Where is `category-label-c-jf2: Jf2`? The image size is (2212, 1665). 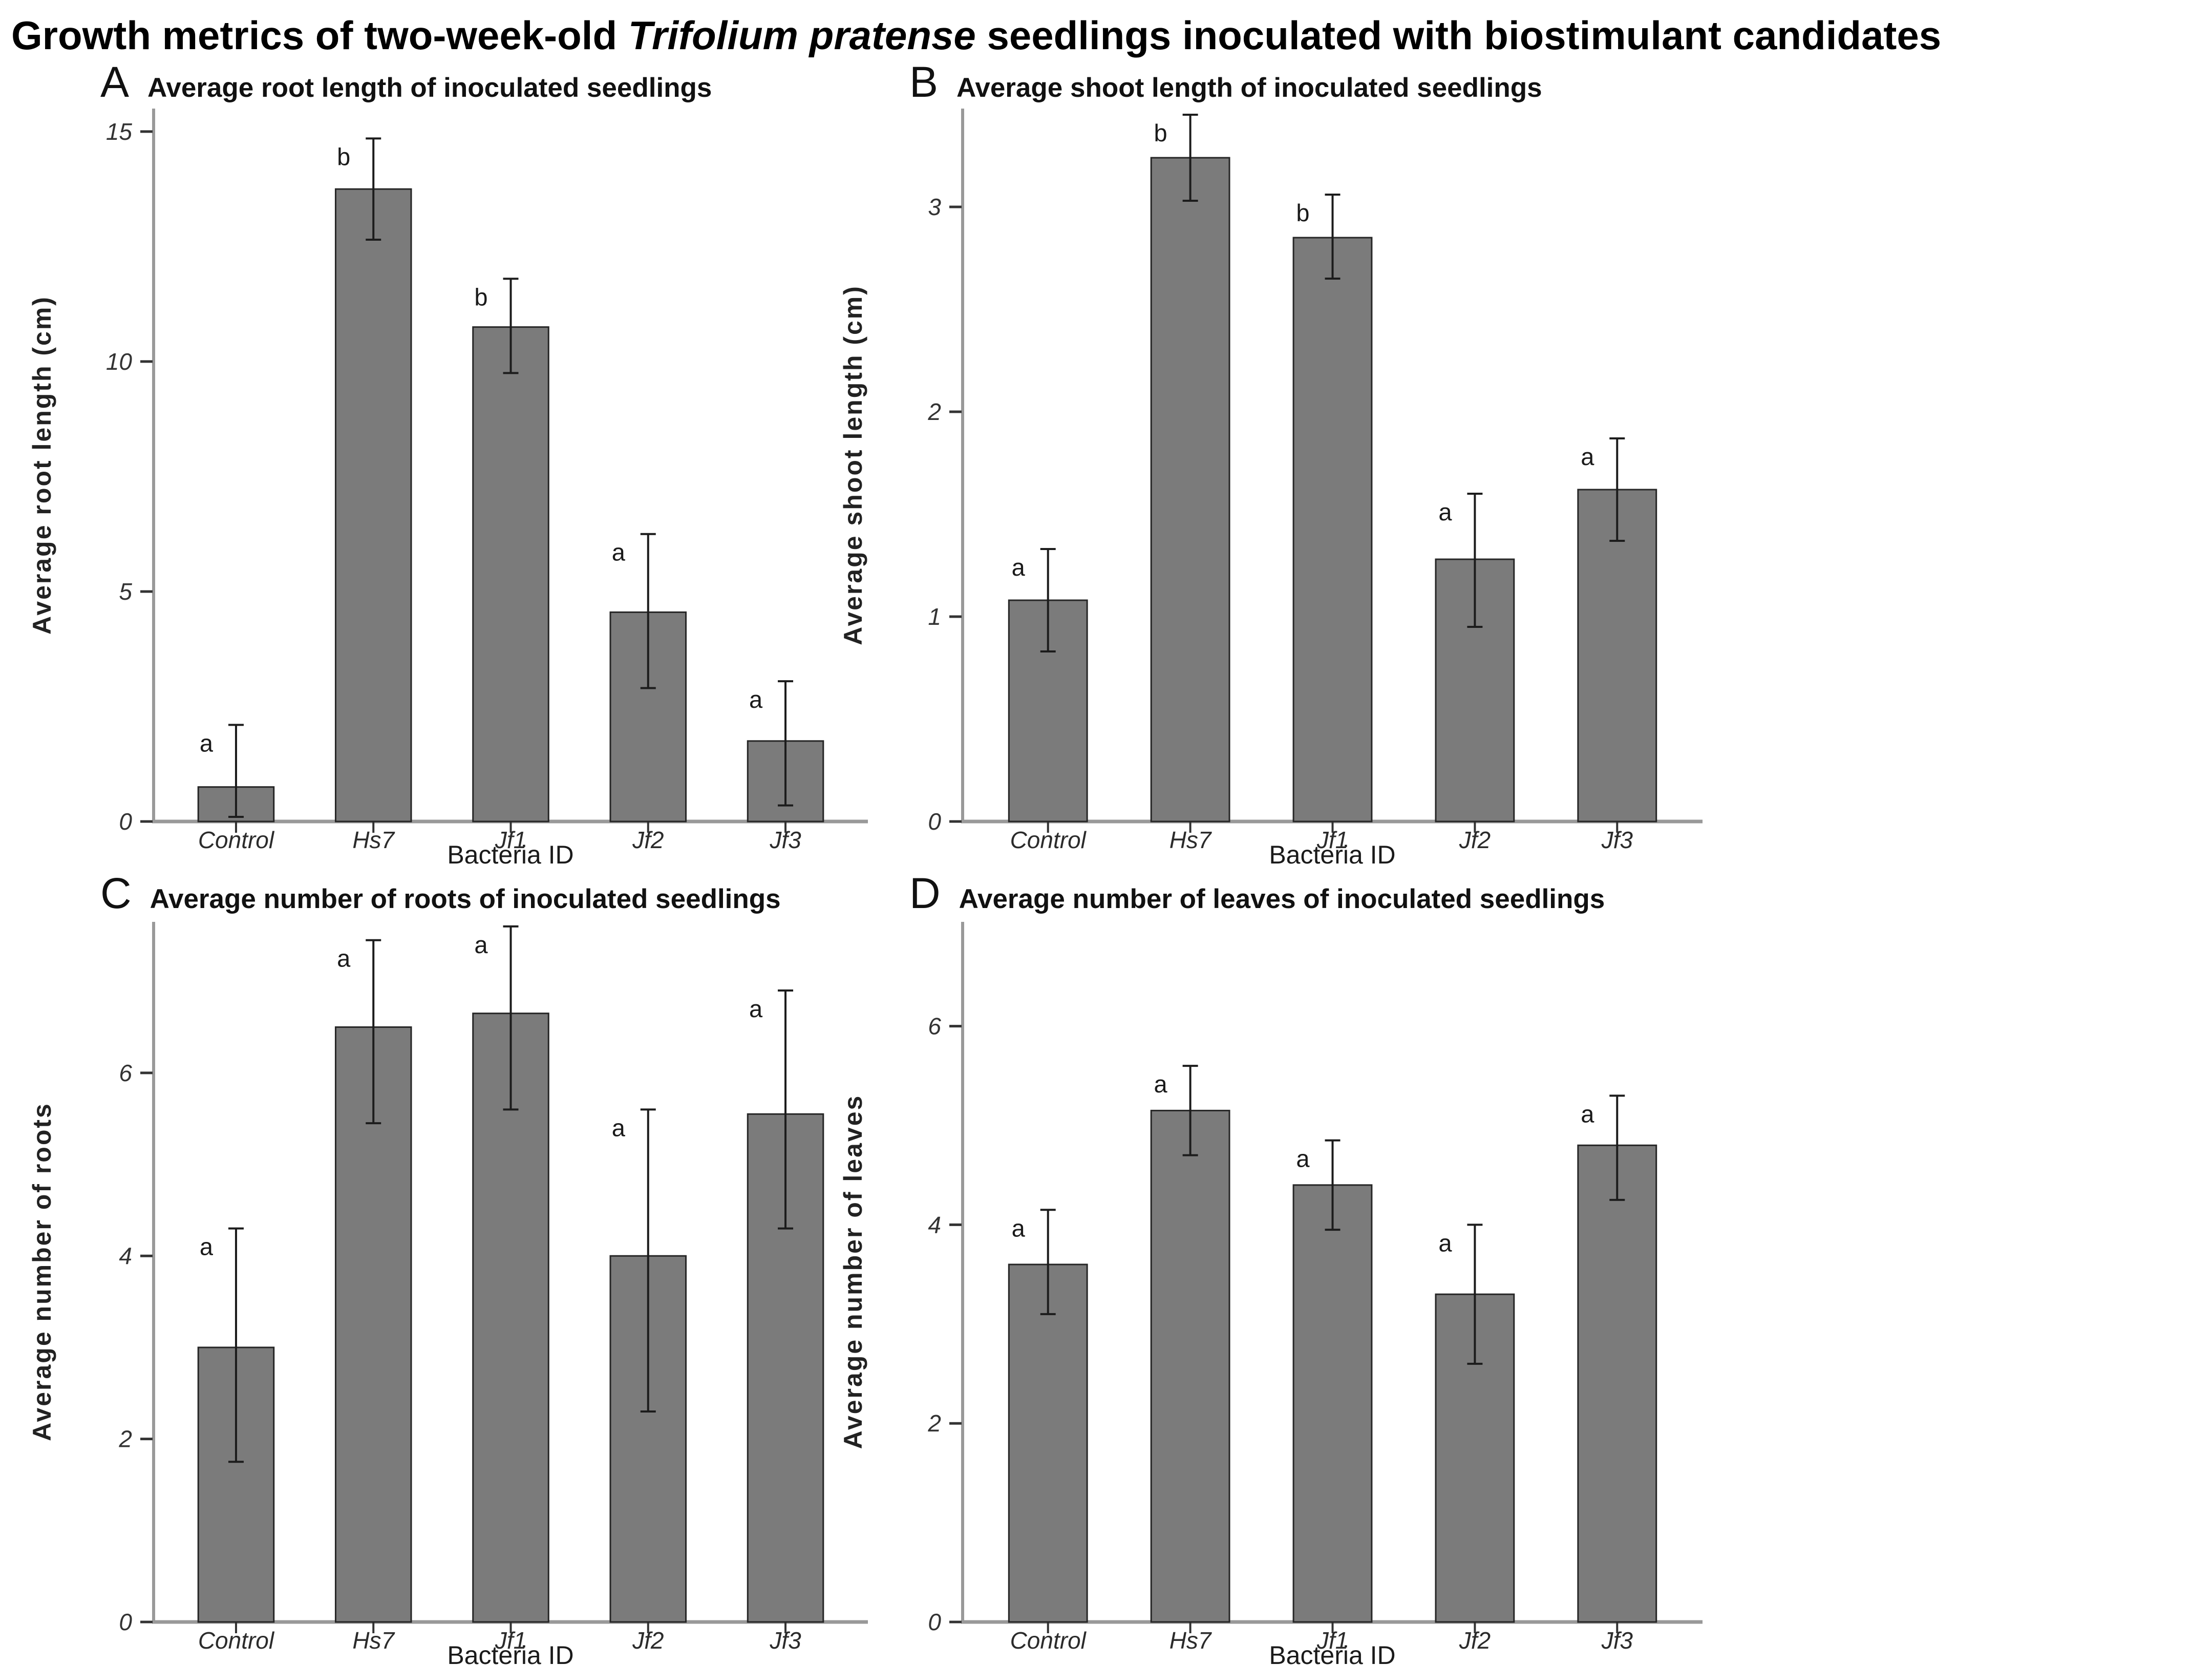 category-label-c-jf2: Jf2 is located at coordinates (648, 1640).